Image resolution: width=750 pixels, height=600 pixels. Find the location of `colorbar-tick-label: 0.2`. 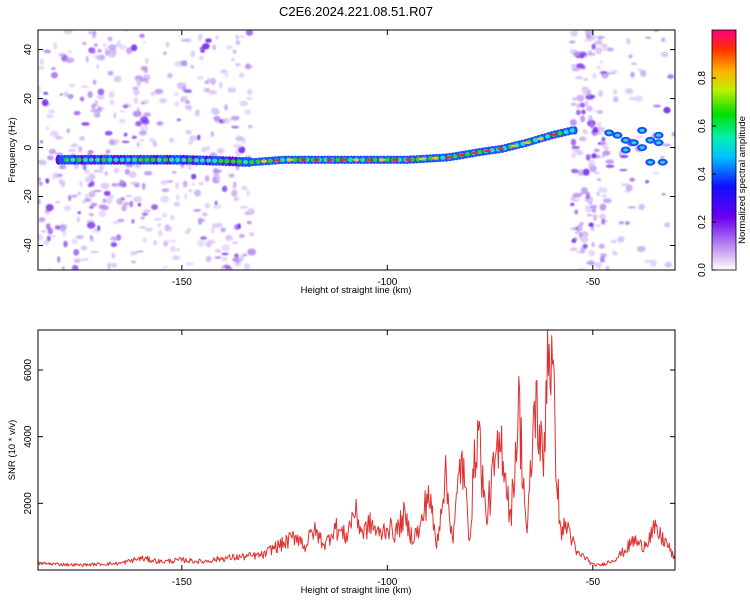

colorbar-tick-label: 0.2 is located at coordinates (702, 222).